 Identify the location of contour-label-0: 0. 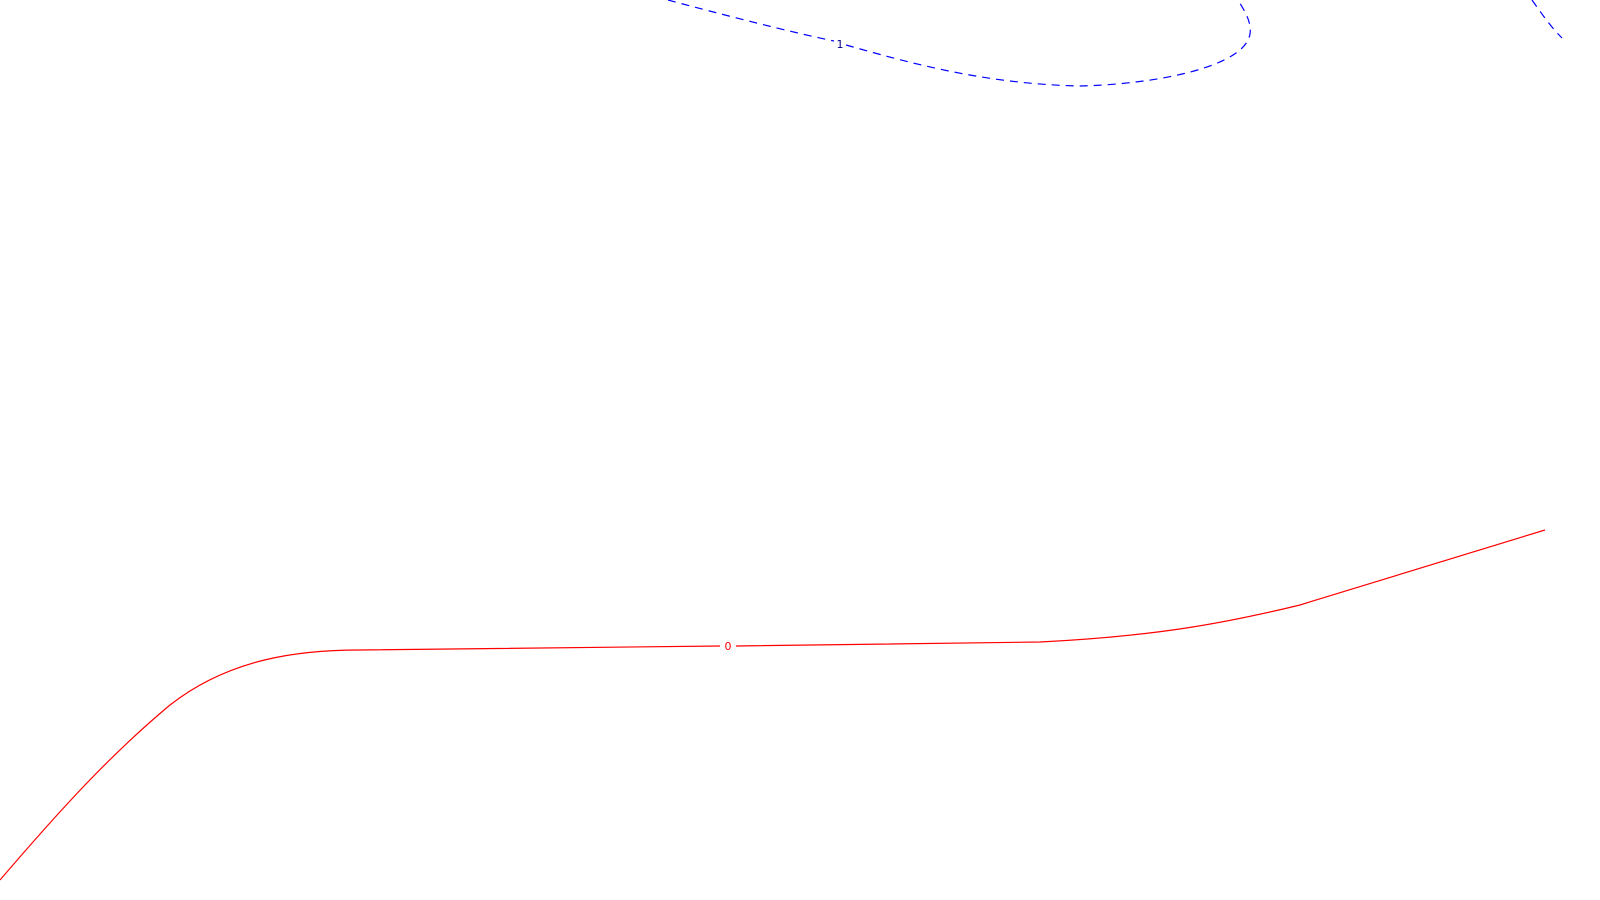
(728, 646).